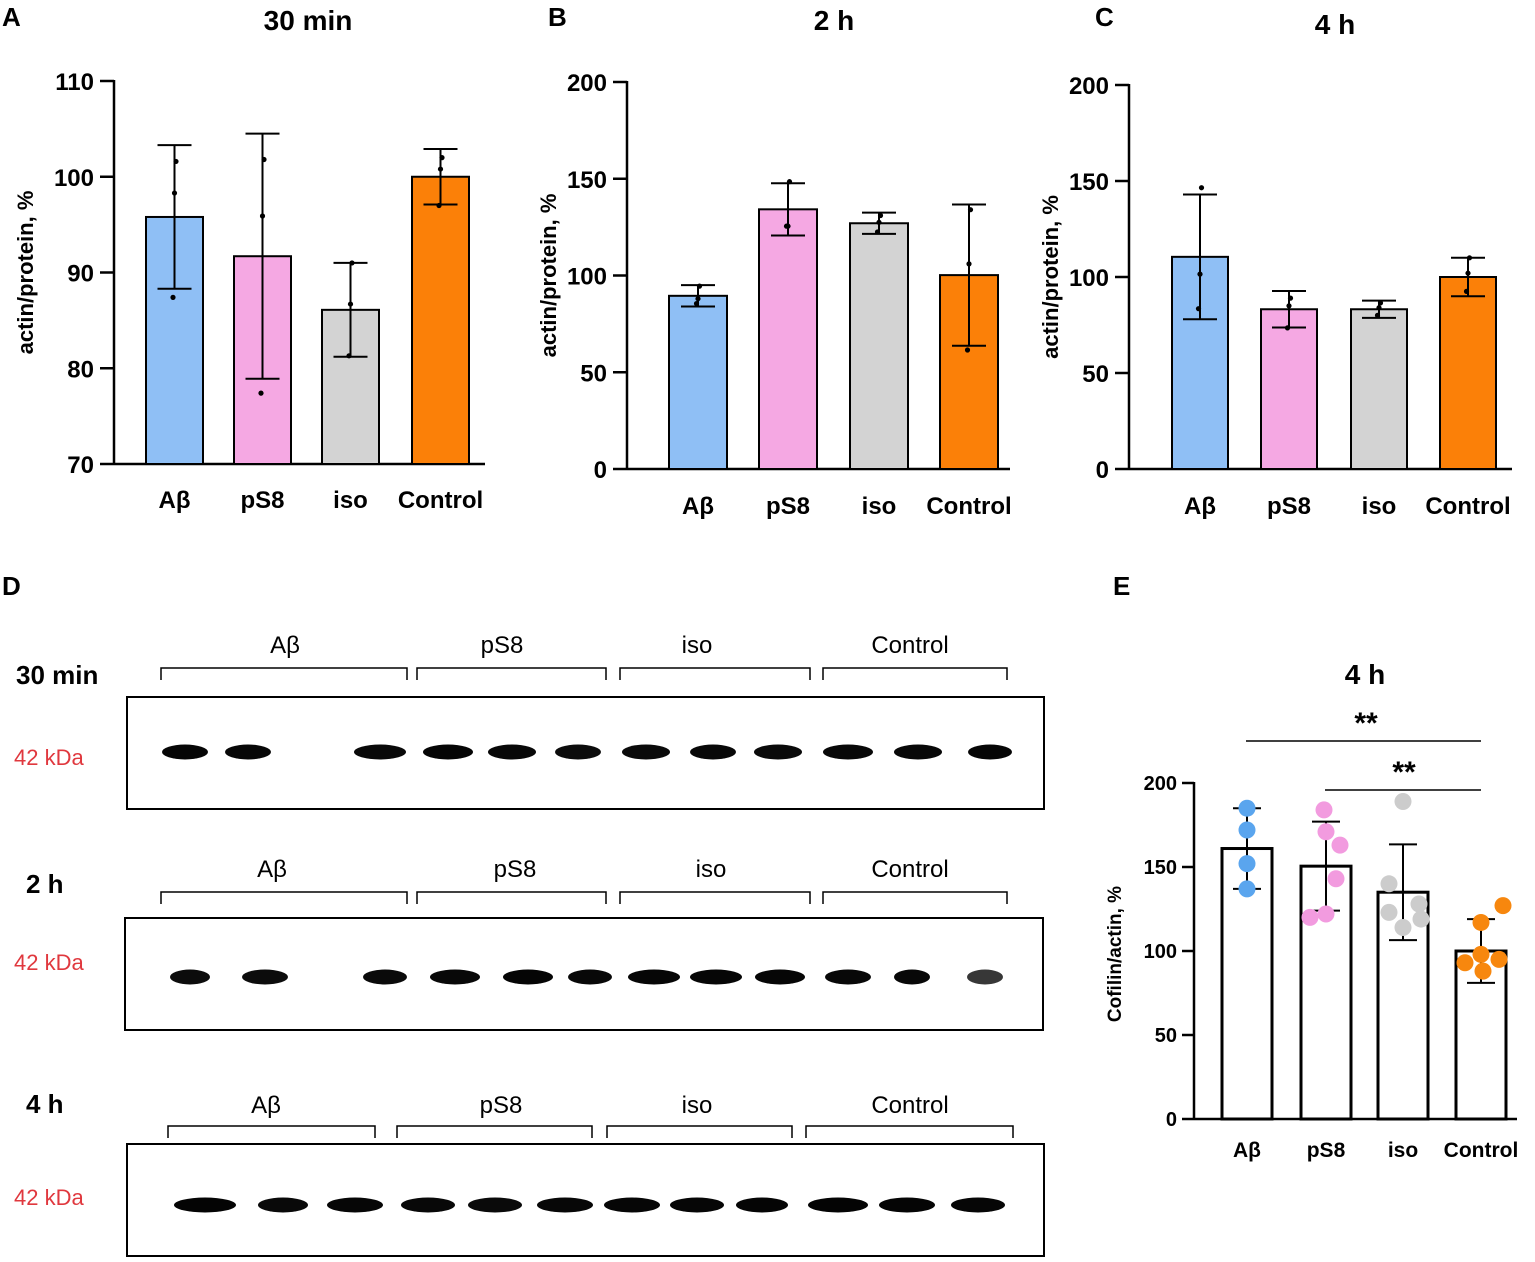 This screenshot has height=1262, width=1535. Describe the element at coordinates (45, 884) in the screenshot. I see `blot-timepoint-label: 2 h` at that location.